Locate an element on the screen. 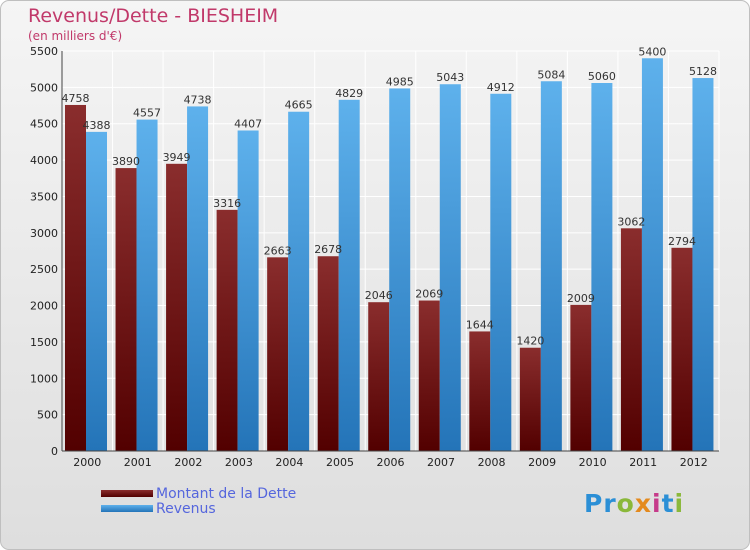  x-tick-label: 2008 is located at coordinates (492, 462).